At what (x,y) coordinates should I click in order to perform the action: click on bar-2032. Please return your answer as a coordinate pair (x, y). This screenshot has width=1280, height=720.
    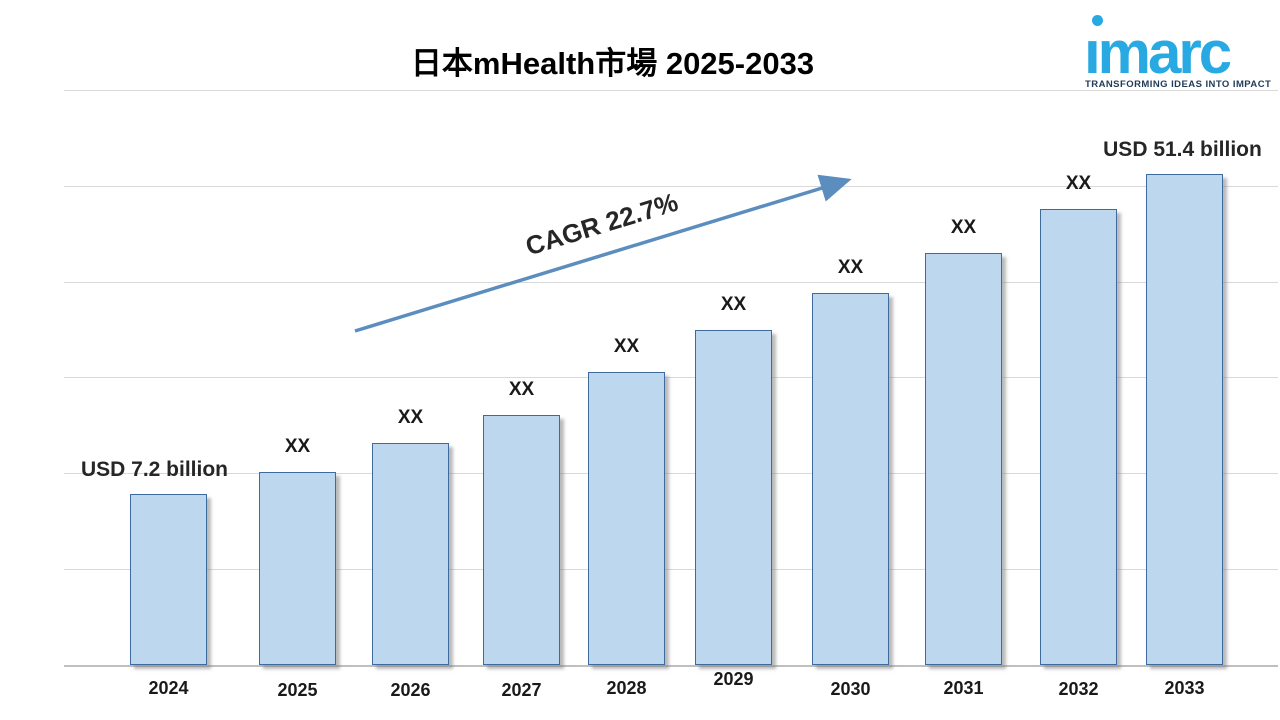
    Looking at the image, I should click on (1078, 437).